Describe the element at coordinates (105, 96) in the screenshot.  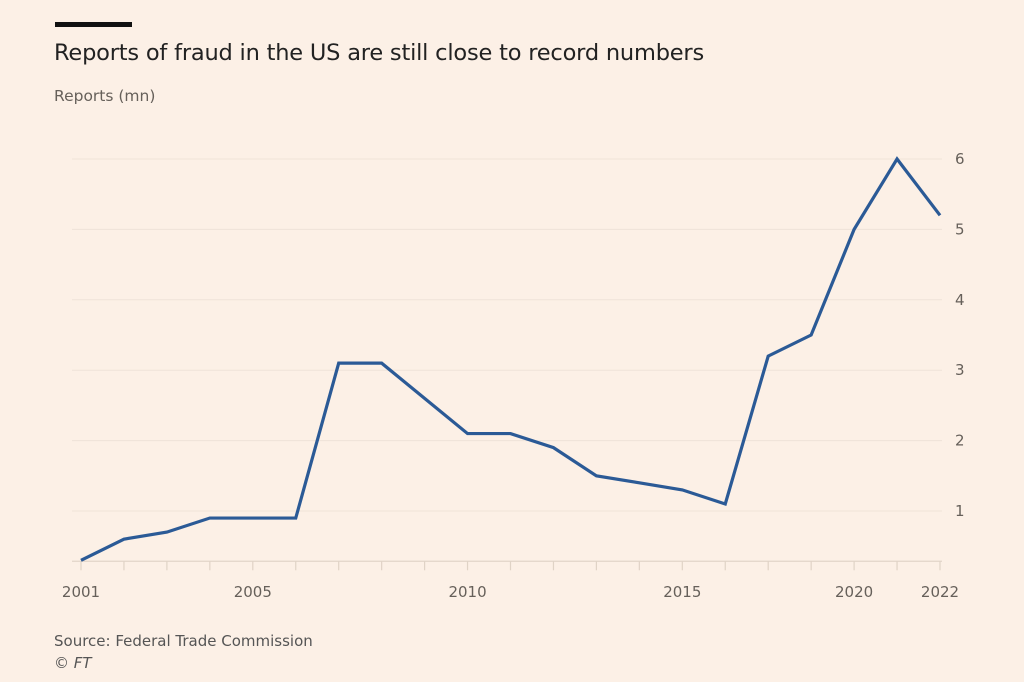
I see `chart-subtitle: Reports (mn)` at that location.